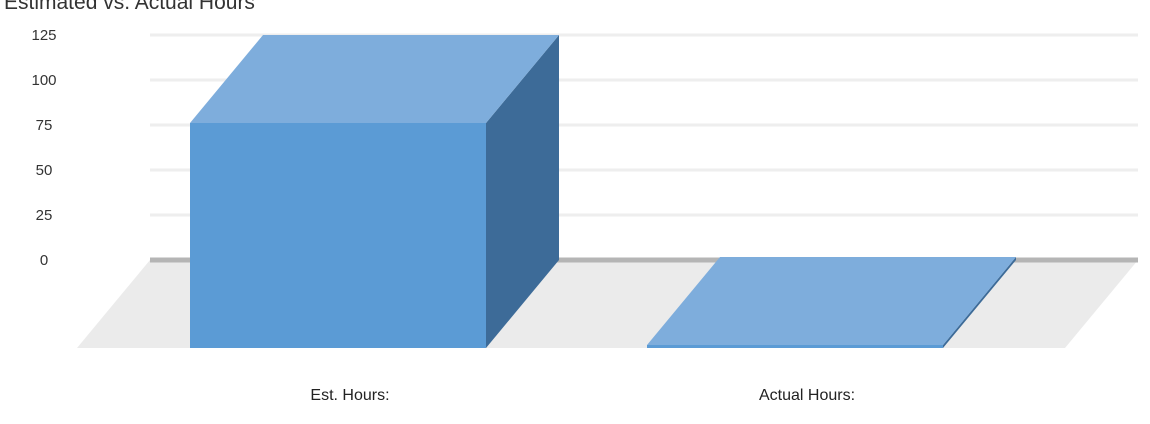 The width and height of the screenshot is (1150, 424). Describe the element at coordinates (44, 215) in the screenshot. I see `y-tick-label: 25` at that location.